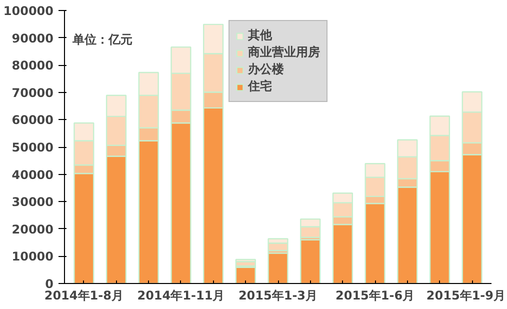 The height and width of the screenshot is (309, 507). I want to click on annotation: 单位：亿元, so click(102, 39).